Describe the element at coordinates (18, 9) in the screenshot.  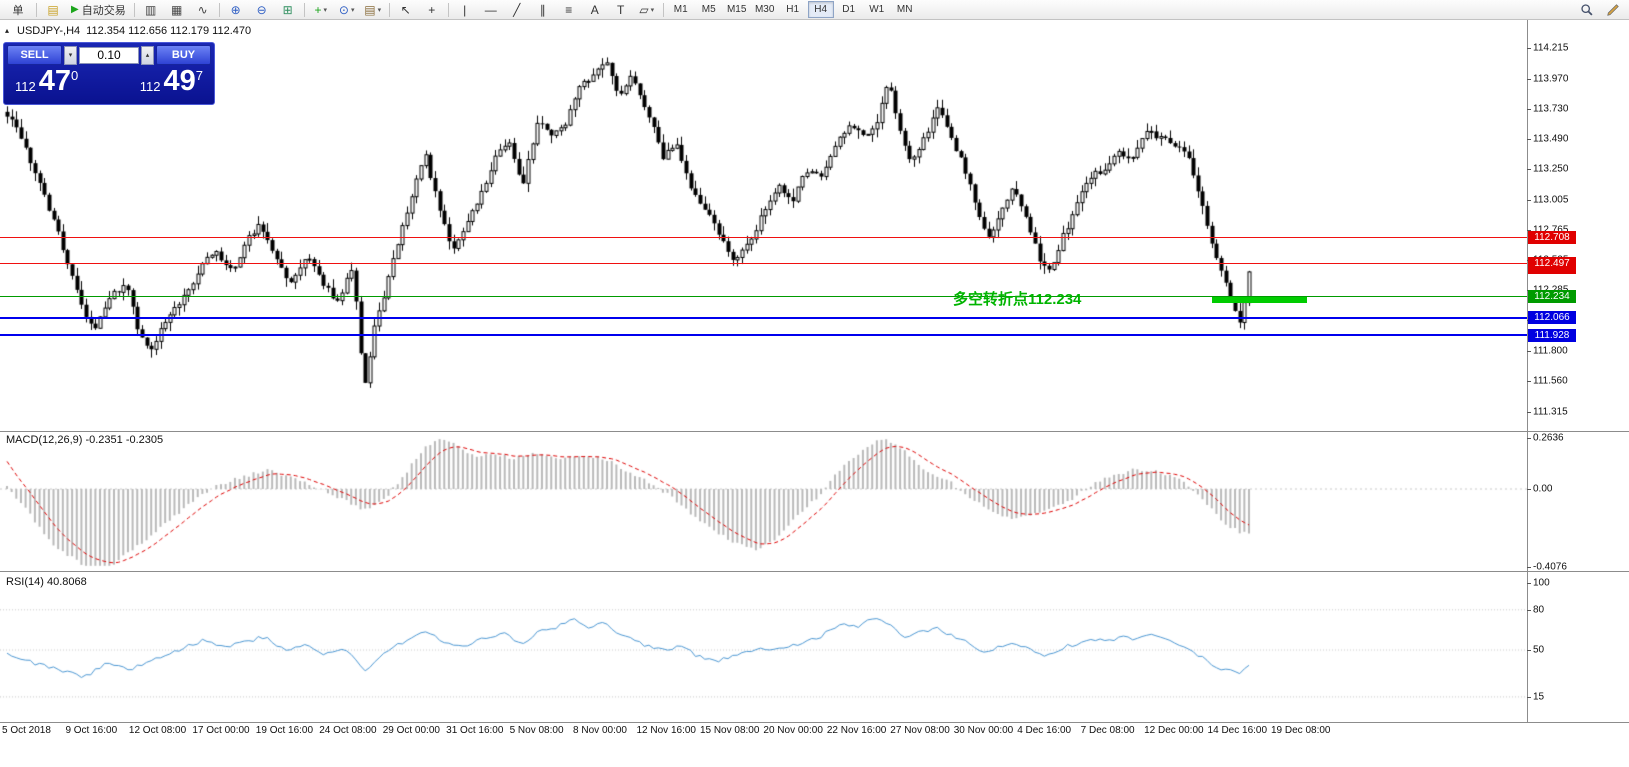
I see `new-order-button: 单` at that location.